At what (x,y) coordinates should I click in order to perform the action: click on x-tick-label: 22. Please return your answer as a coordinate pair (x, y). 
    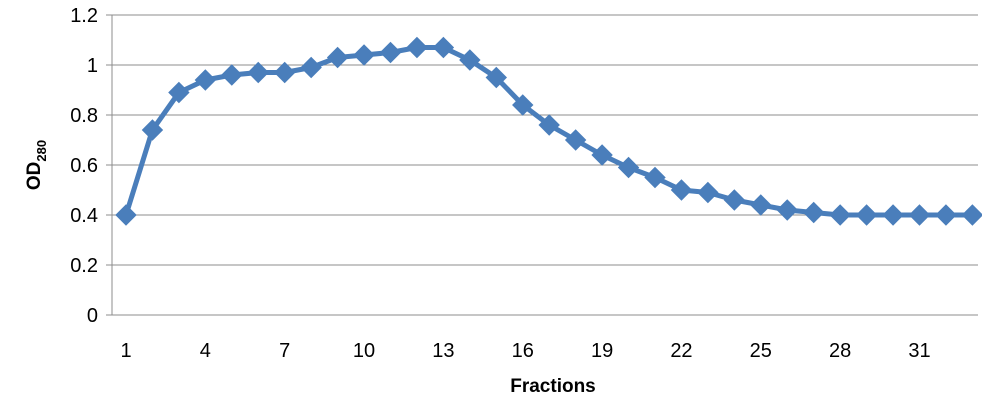
    Looking at the image, I should click on (681, 351).